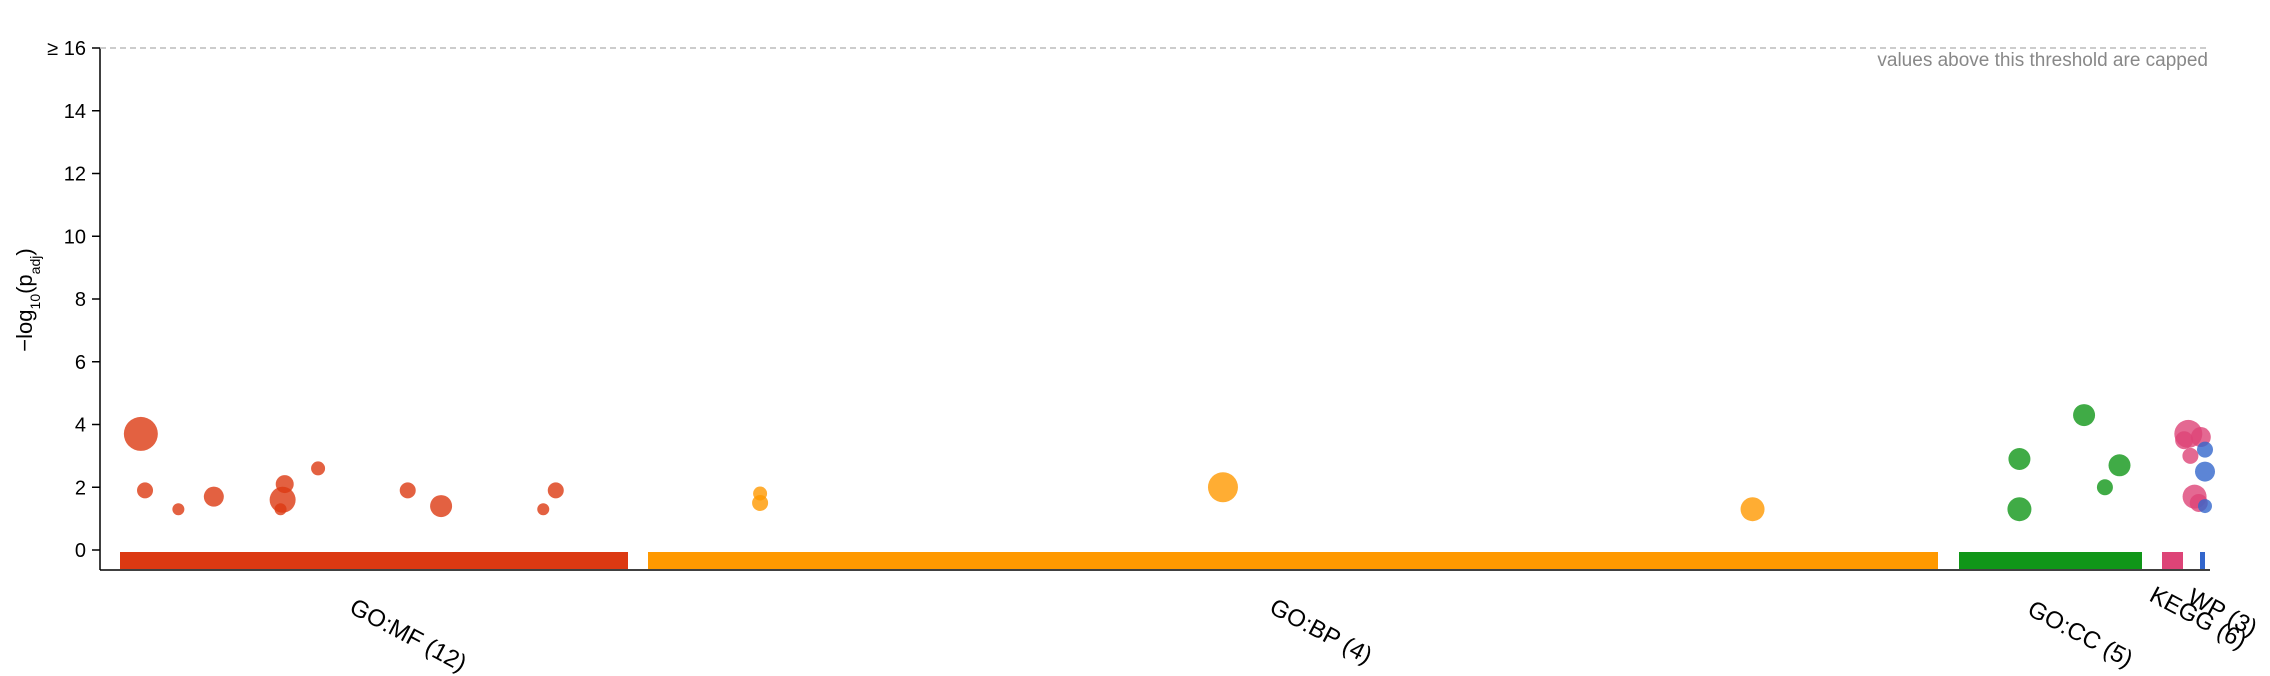  What do you see at coordinates (2042, 60) in the screenshot?
I see `cap-threshold-note: values above this threshold are capped` at bounding box center [2042, 60].